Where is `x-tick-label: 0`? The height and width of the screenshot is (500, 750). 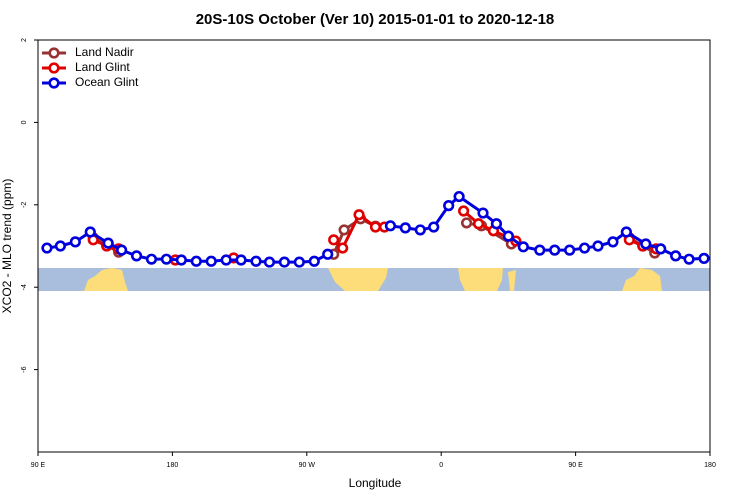
x-tick-label: 0 is located at coordinates (441, 465).